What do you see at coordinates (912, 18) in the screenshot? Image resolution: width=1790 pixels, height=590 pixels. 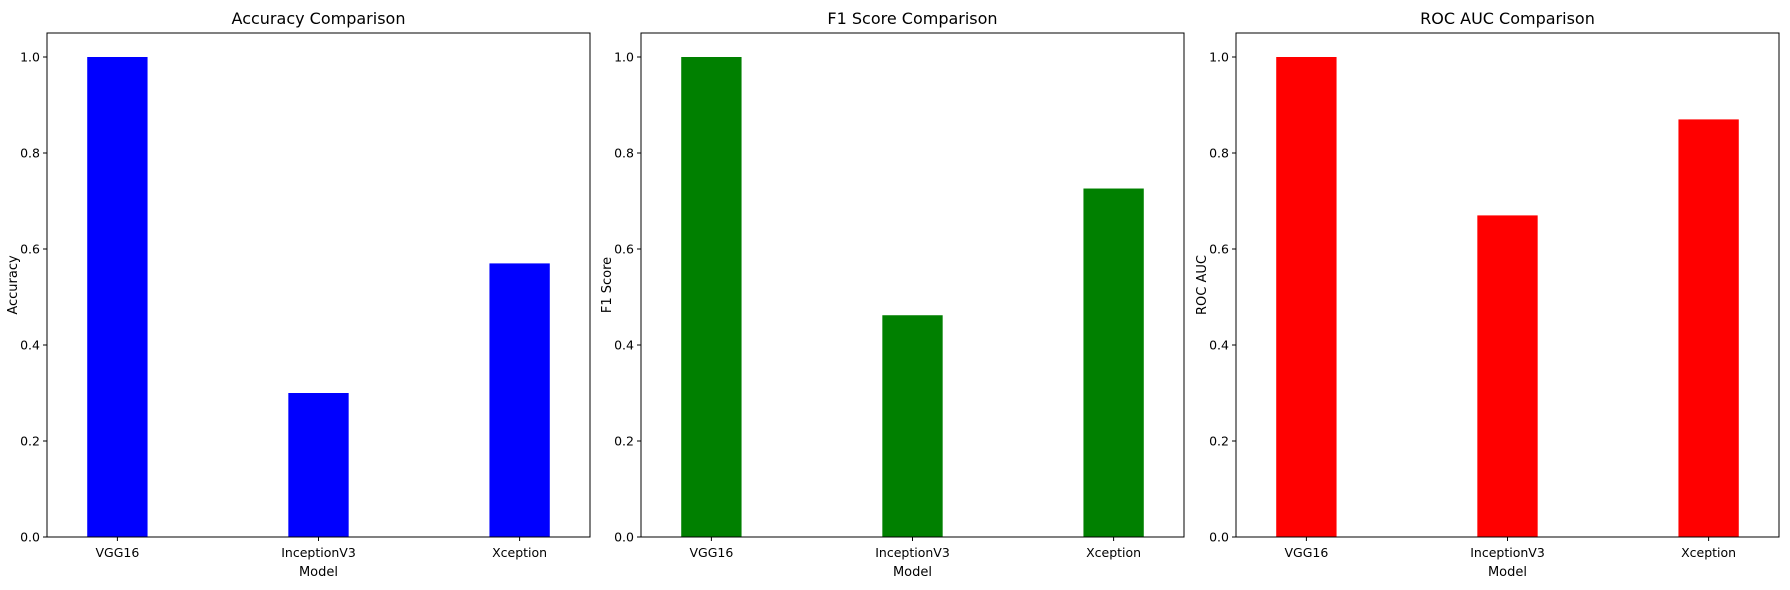 I see `chart-title: F1 Score Comparison` at bounding box center [912, 18].